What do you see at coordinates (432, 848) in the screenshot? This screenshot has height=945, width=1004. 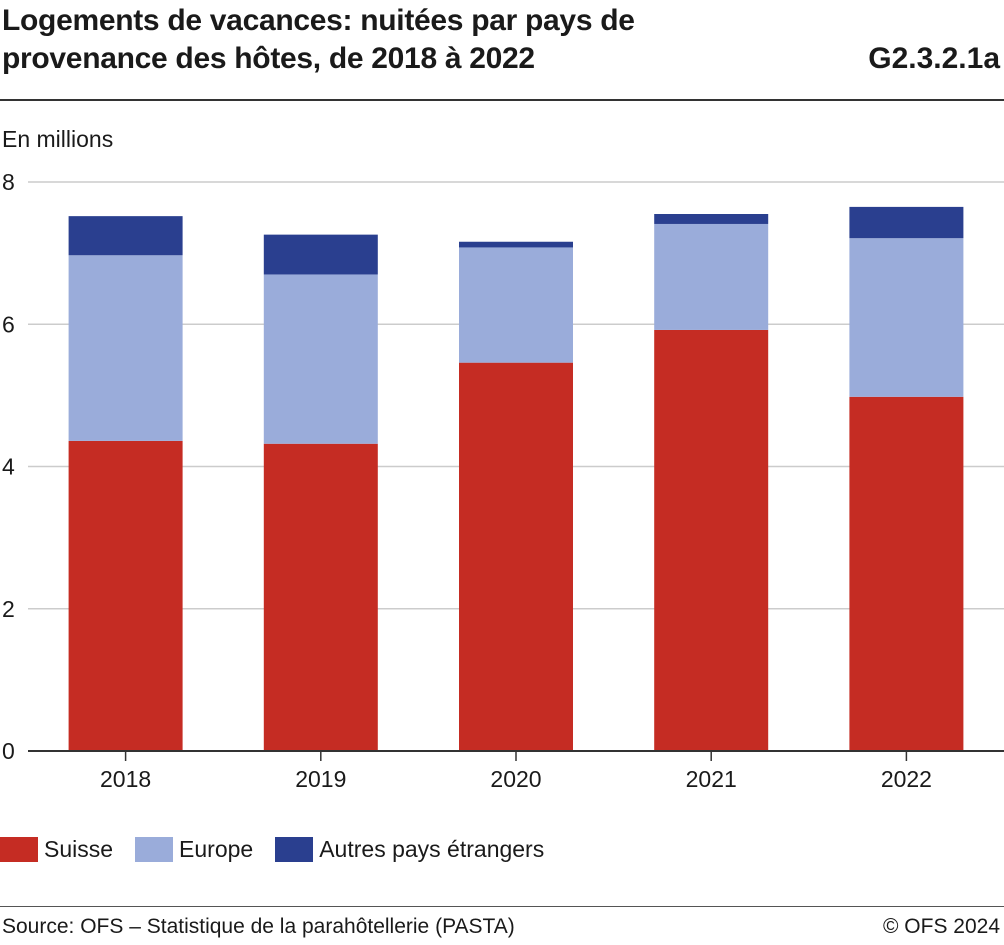 I see `legend-label-autres: Autres pays étrangers` at bounding box center [432, 848].